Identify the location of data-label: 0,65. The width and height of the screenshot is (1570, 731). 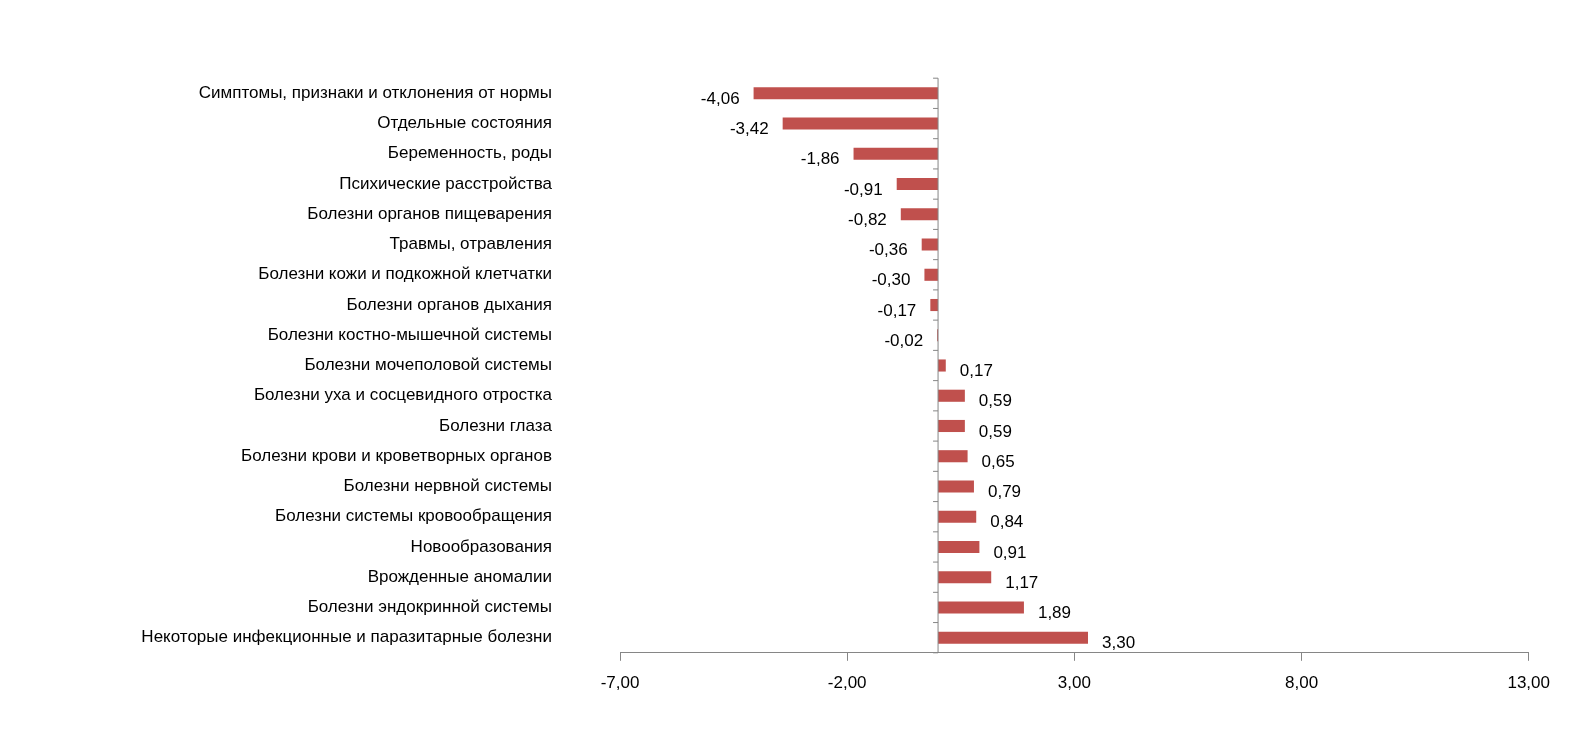
(998, 461).